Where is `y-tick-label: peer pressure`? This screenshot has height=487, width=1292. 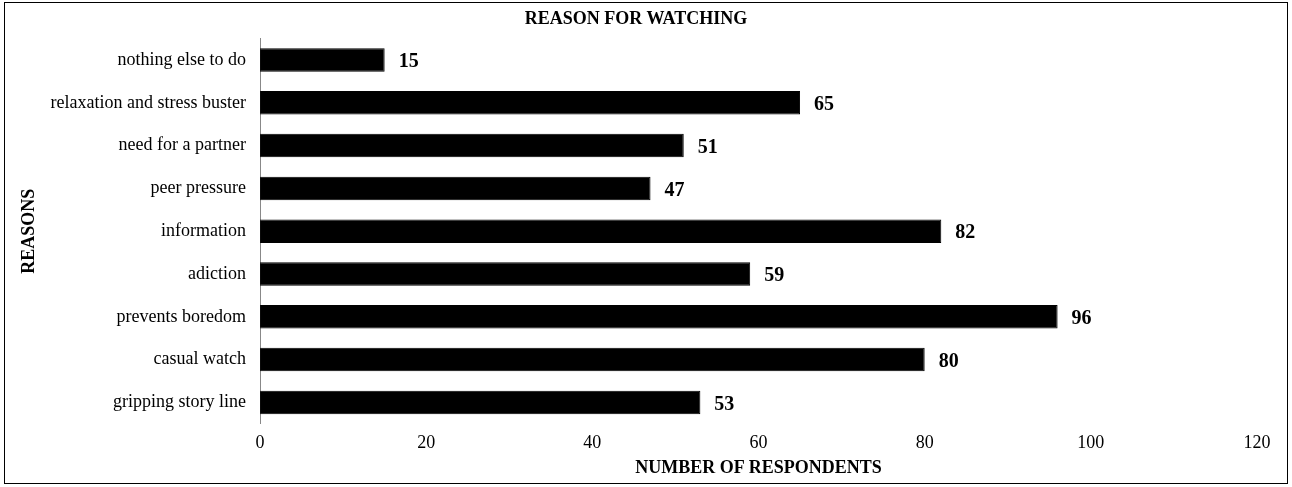
y-tick-label: peer pressure is located at coordinates (198, 187).